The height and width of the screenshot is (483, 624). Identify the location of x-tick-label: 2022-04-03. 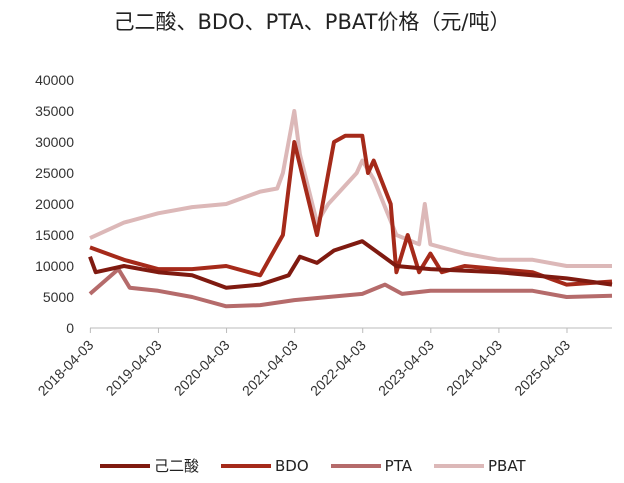
(338, 368).